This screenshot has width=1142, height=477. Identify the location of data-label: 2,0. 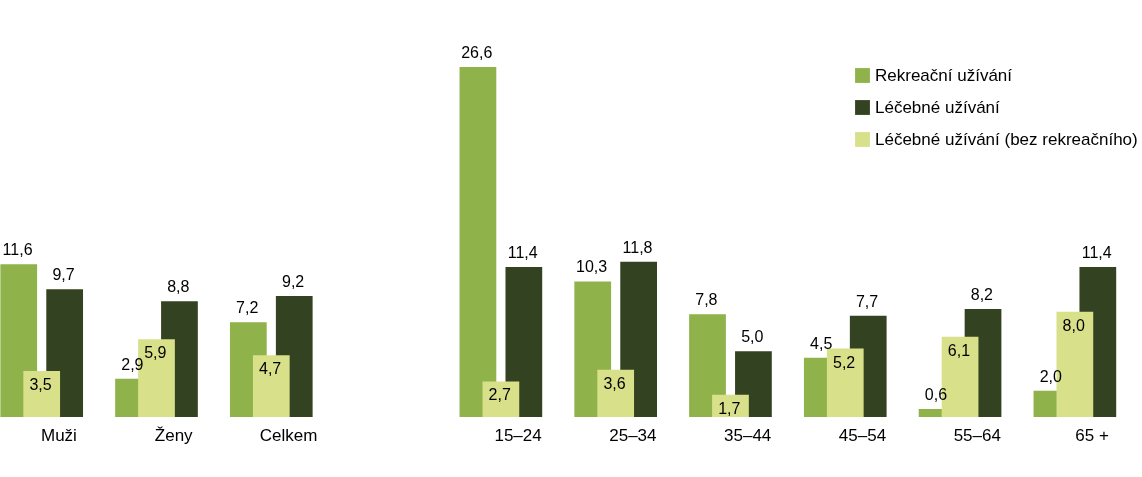
(1050, 376).